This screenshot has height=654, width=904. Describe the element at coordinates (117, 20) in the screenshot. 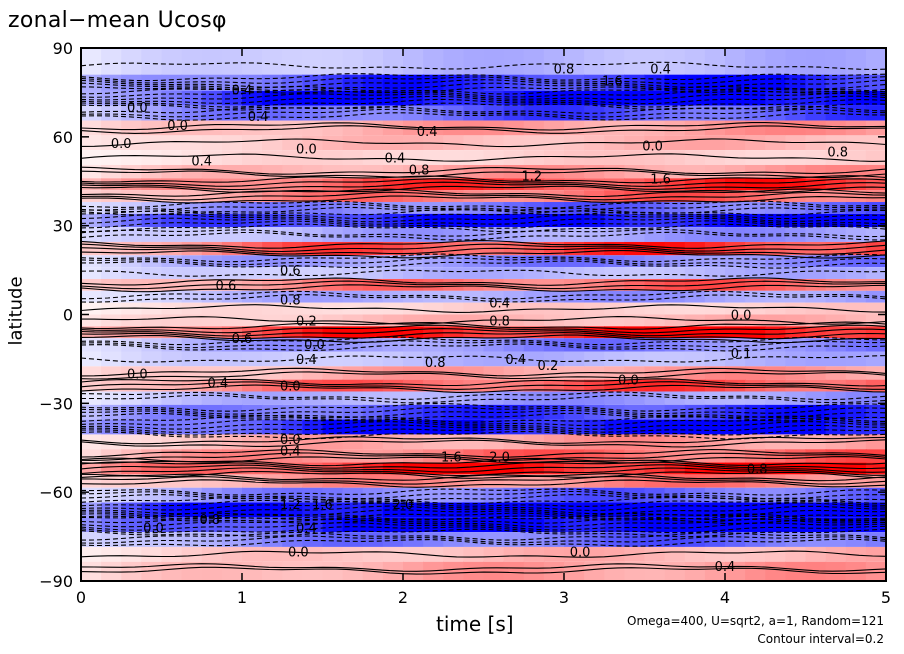

I see `chart-title: zonal−mean Ucosφ` at that location.